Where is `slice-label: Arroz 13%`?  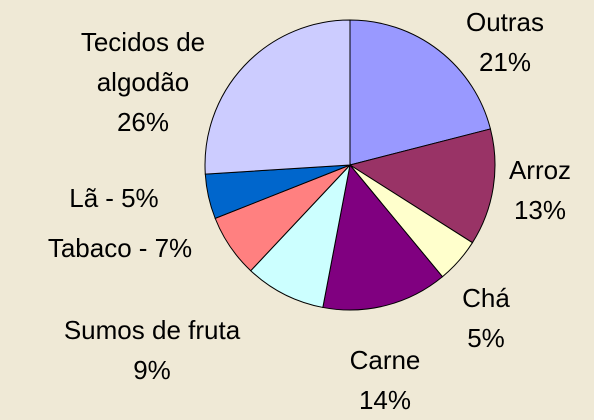
slice-label: Arroz 13% is located at coordinates (539, 190).